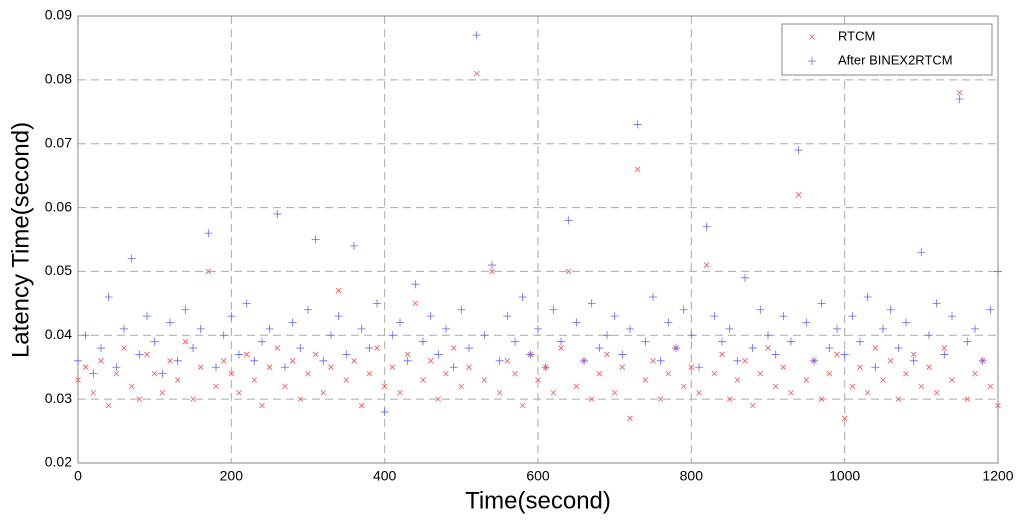  Describe the element at coordinates (58, 334) in the screenshot. I see `y-tick-label: 0.04` at that location.